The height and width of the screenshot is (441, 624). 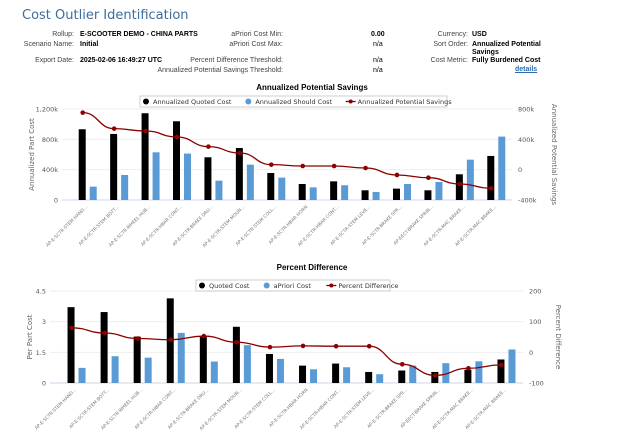 What do you see at coordinates (479, 34) in the screenshot?
I see `currency-value: USD` at bounding box center [479, 34].